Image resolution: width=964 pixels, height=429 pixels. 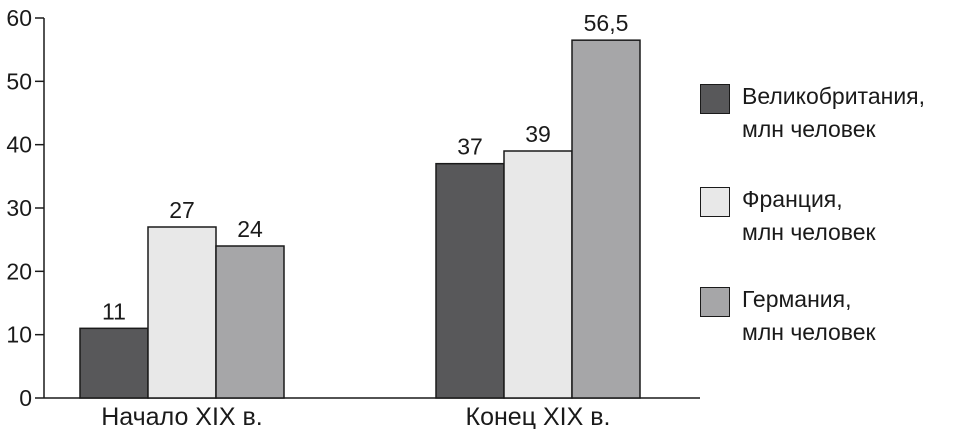 I want to click on x-category-label: Конец XIX в., so click(x=538, y=416).